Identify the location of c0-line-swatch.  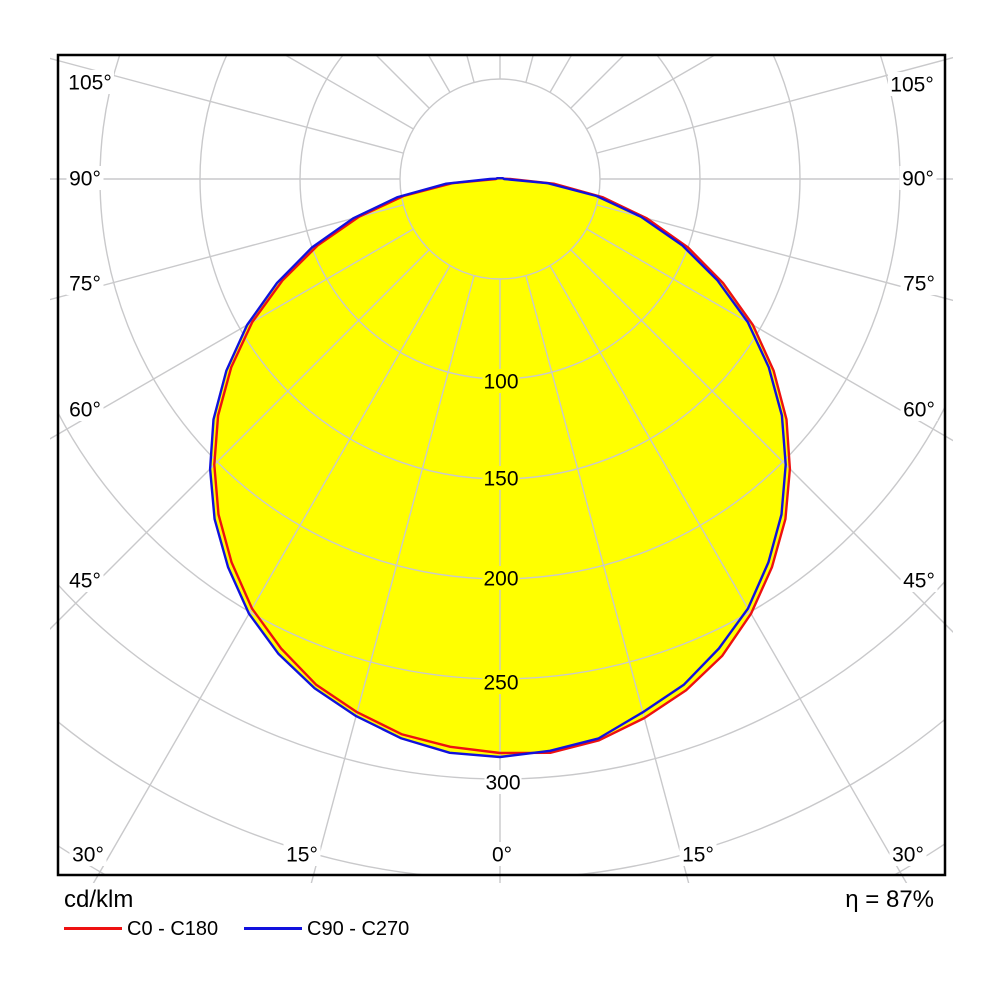
(93, 928).